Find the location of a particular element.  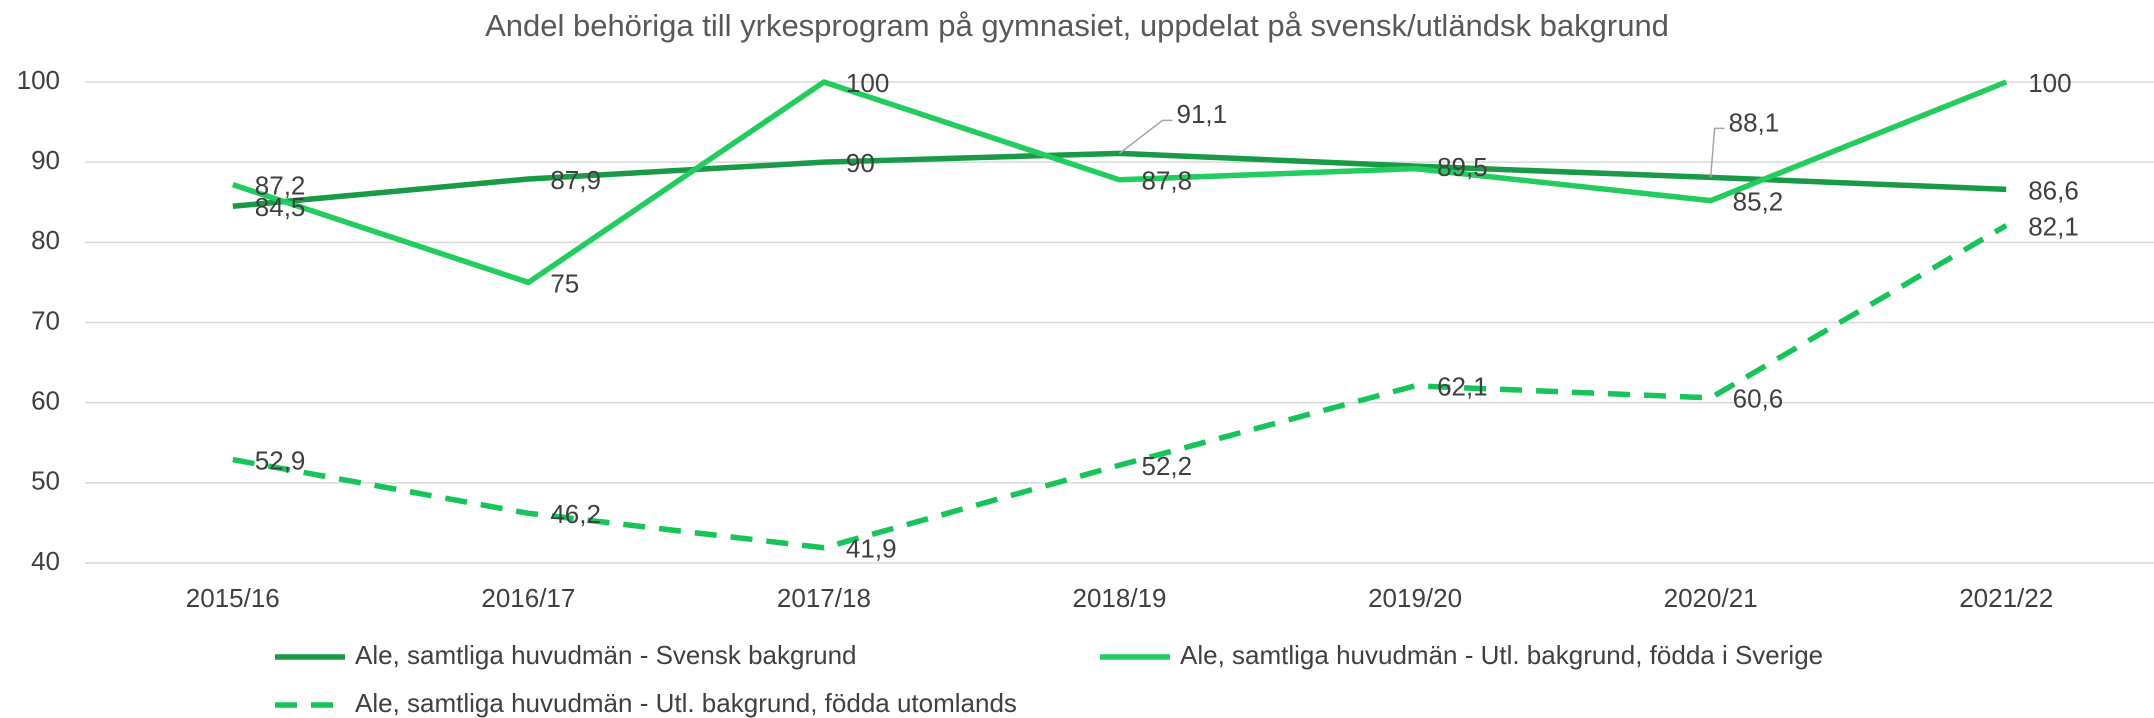

legend-label: Ale, samtliga huvudmän - Svensk bakgrund is located at coordinates (606, 655).